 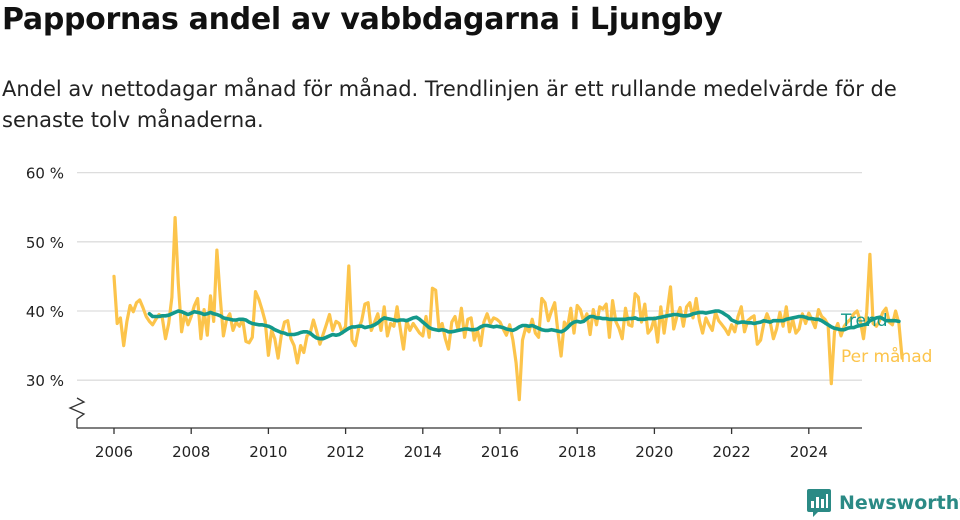 I want to click on newsworthy-brand: Newsworthy, so click(x=883, y=503).